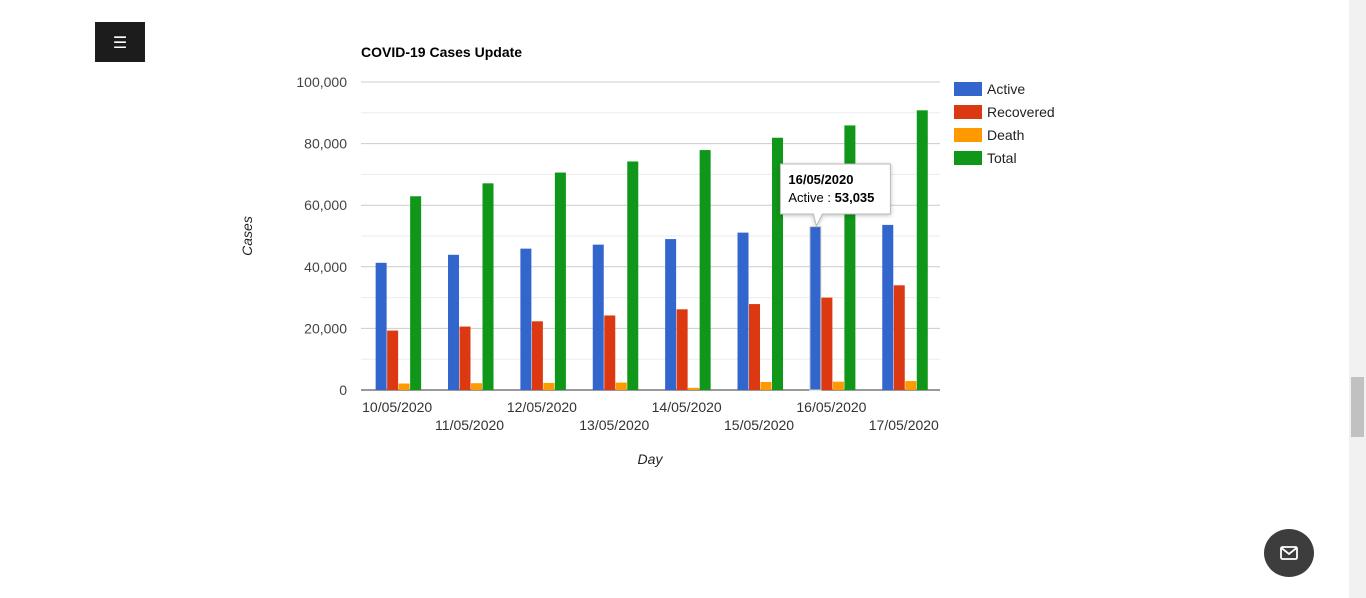 The width and height of the screenshot is (1366, 598). Describe the element at coordinates (904, 425) in the screenshot. I see `x-tick-label: 17/05/2020` at that location.